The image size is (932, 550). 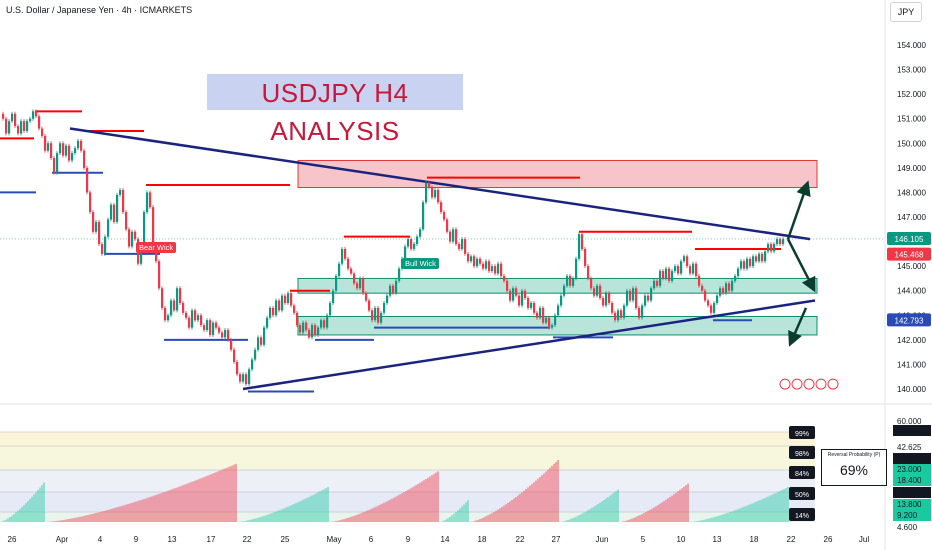 I want to click on x-tick-1: Apr, so click(x=62, y=539).